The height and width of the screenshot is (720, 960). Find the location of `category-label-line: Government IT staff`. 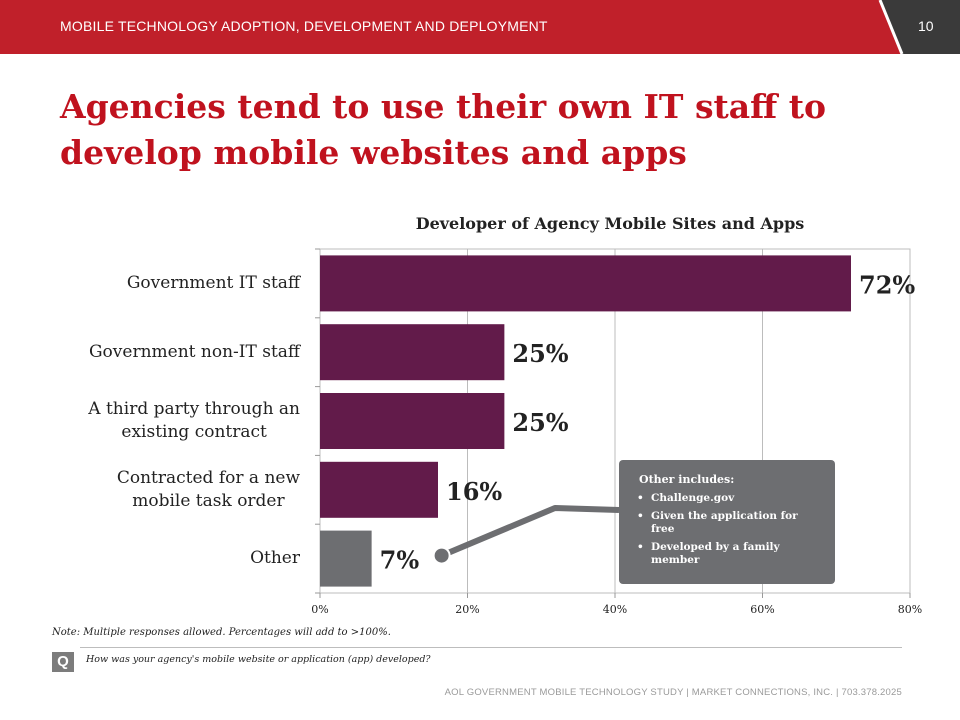

category-label-line: Government IT staff is located at coordinates (213, 282).